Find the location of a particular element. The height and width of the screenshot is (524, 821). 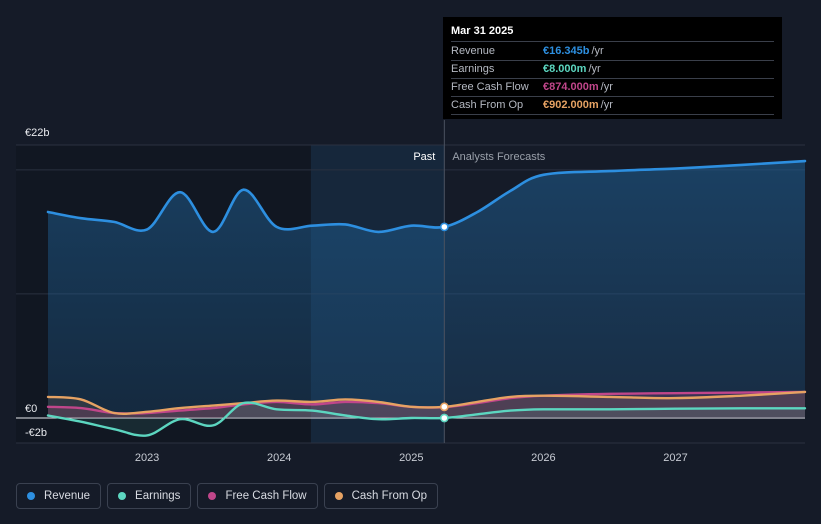

tooltip-row-free-cash-flow: Free Cash Flow €874.000m /yr is located at coordinates (612, 88).